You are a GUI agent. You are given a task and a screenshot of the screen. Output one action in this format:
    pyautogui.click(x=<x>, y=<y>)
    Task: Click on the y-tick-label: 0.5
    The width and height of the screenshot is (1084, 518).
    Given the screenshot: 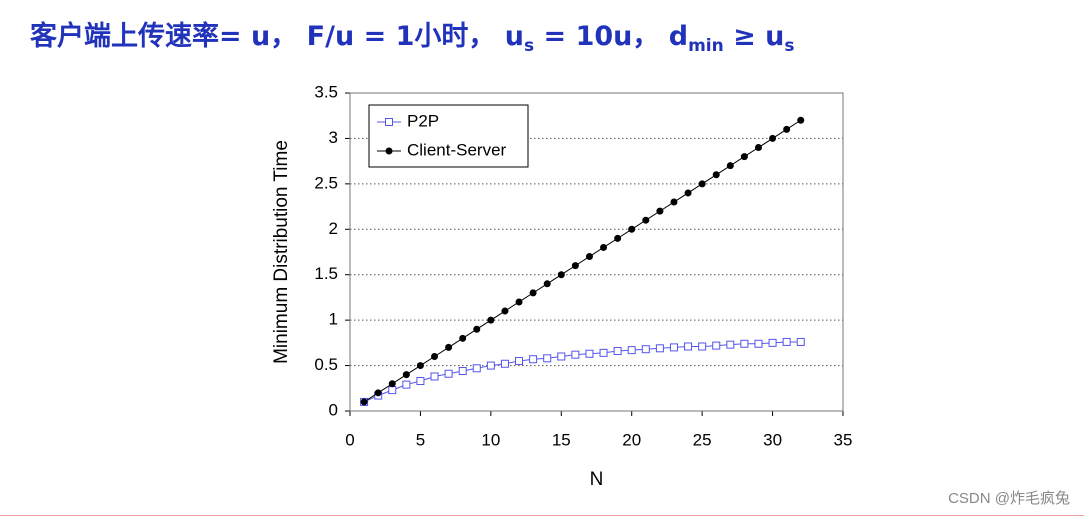 What is the action you would take?
    pyautogui.click(x=326, y=364)
    